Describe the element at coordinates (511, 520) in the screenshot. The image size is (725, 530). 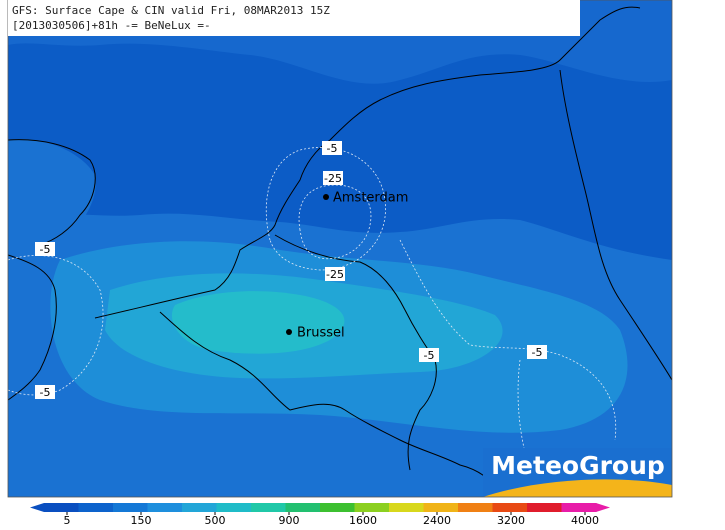
I see `colorbar-label: 3200` at that location.